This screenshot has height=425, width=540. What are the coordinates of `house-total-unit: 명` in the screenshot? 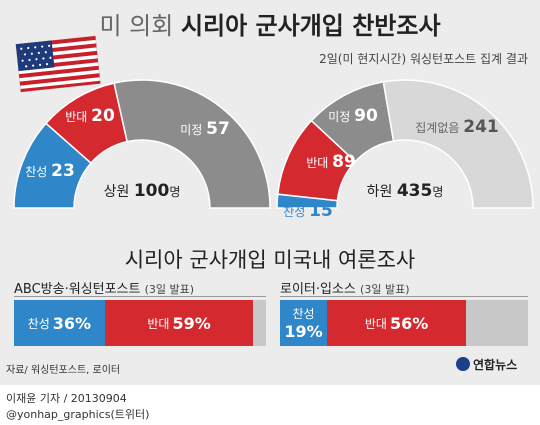 It's located at (437, 192).